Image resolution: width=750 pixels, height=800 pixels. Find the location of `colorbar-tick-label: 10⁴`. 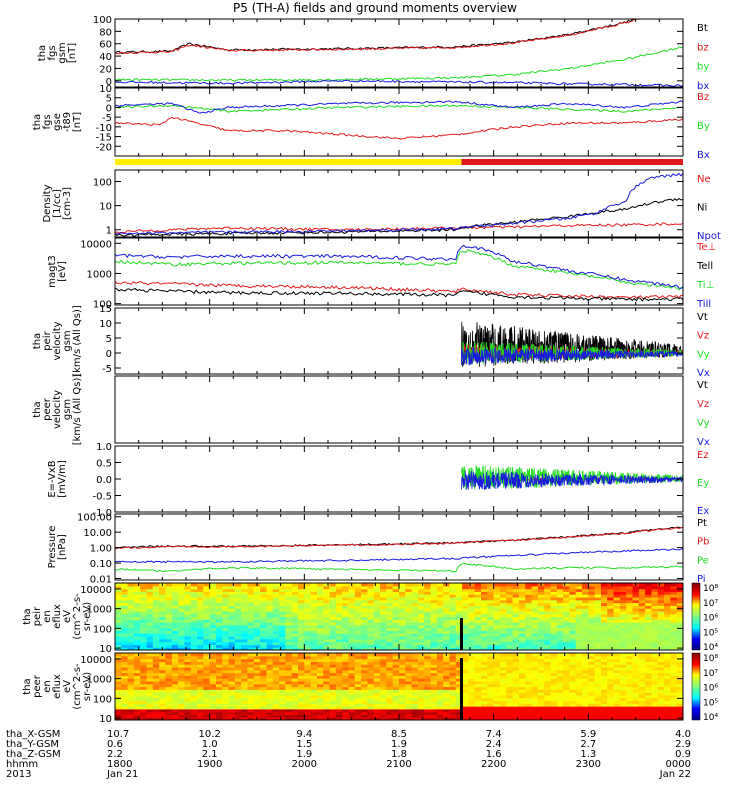

colorbar-tick-label: 10⁴ is located at coordinates (710, 648).